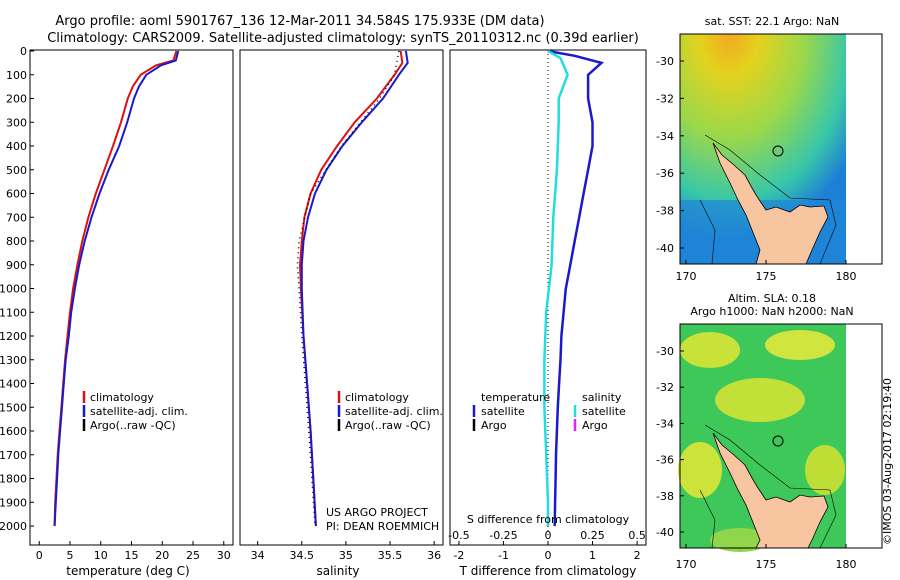  Describe the element at coordinates (592, 535) in the screenshot. I see `s-tick-label: 0.25` at that location.